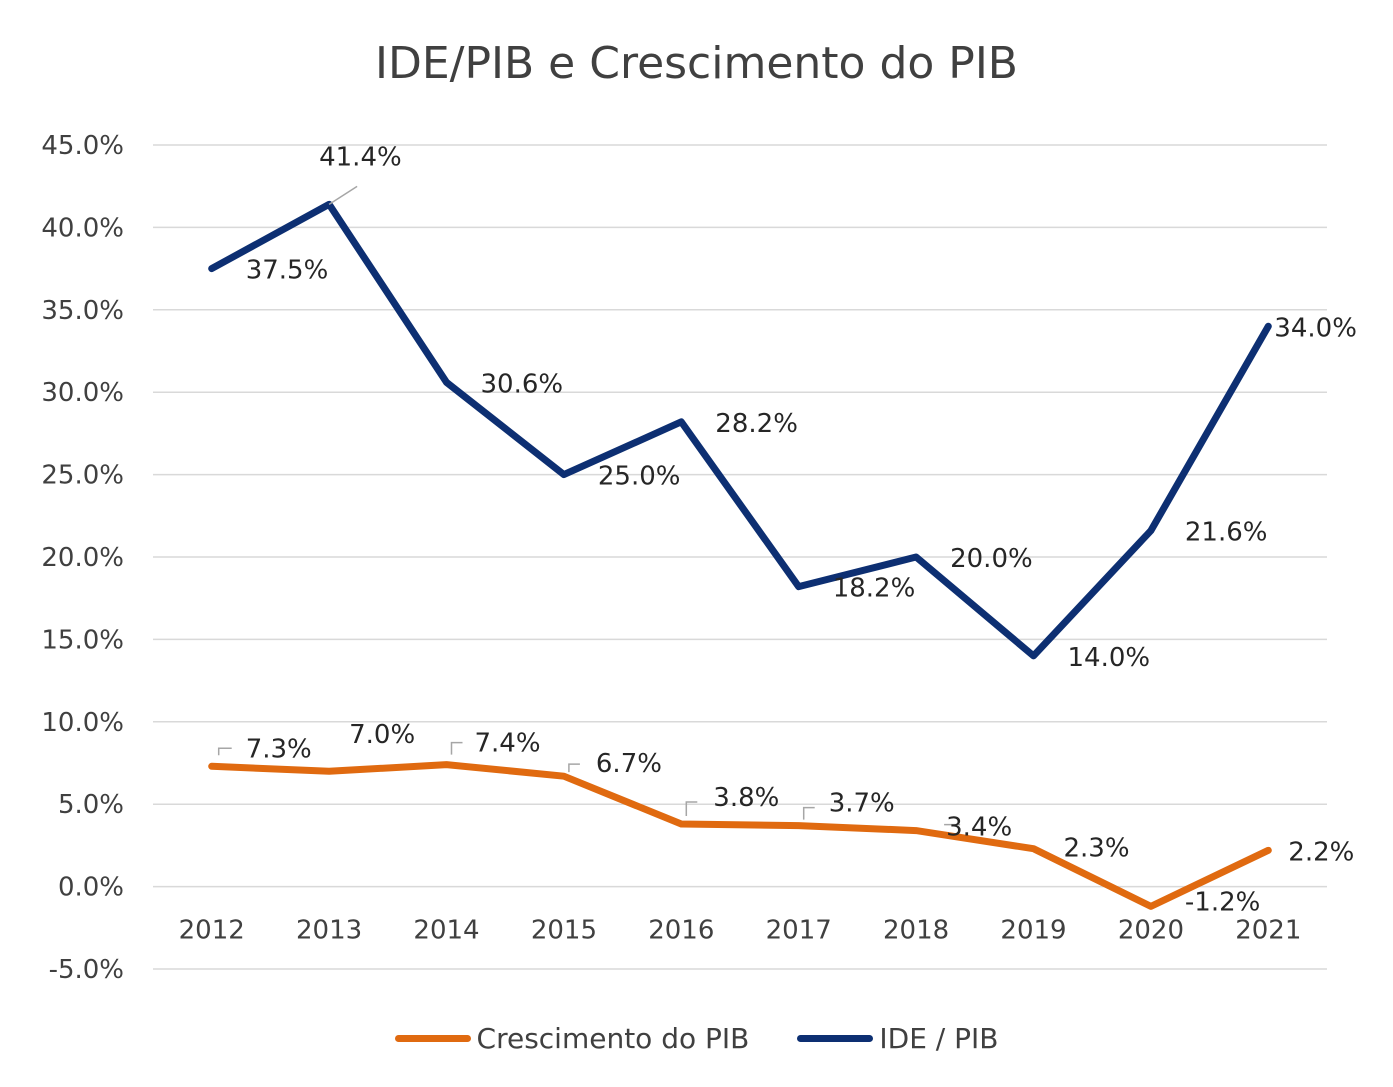 The image size is (1393, 1087). Describe the element at coordinates (1321, 852) in the screenshot. I see `data-label: 2.2%` at that location.